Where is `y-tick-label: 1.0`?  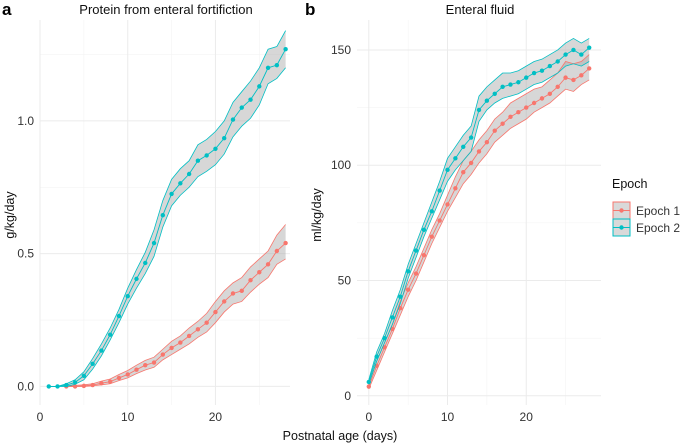
y-tick-label: 1.0 is located at coordinates (25, 121).